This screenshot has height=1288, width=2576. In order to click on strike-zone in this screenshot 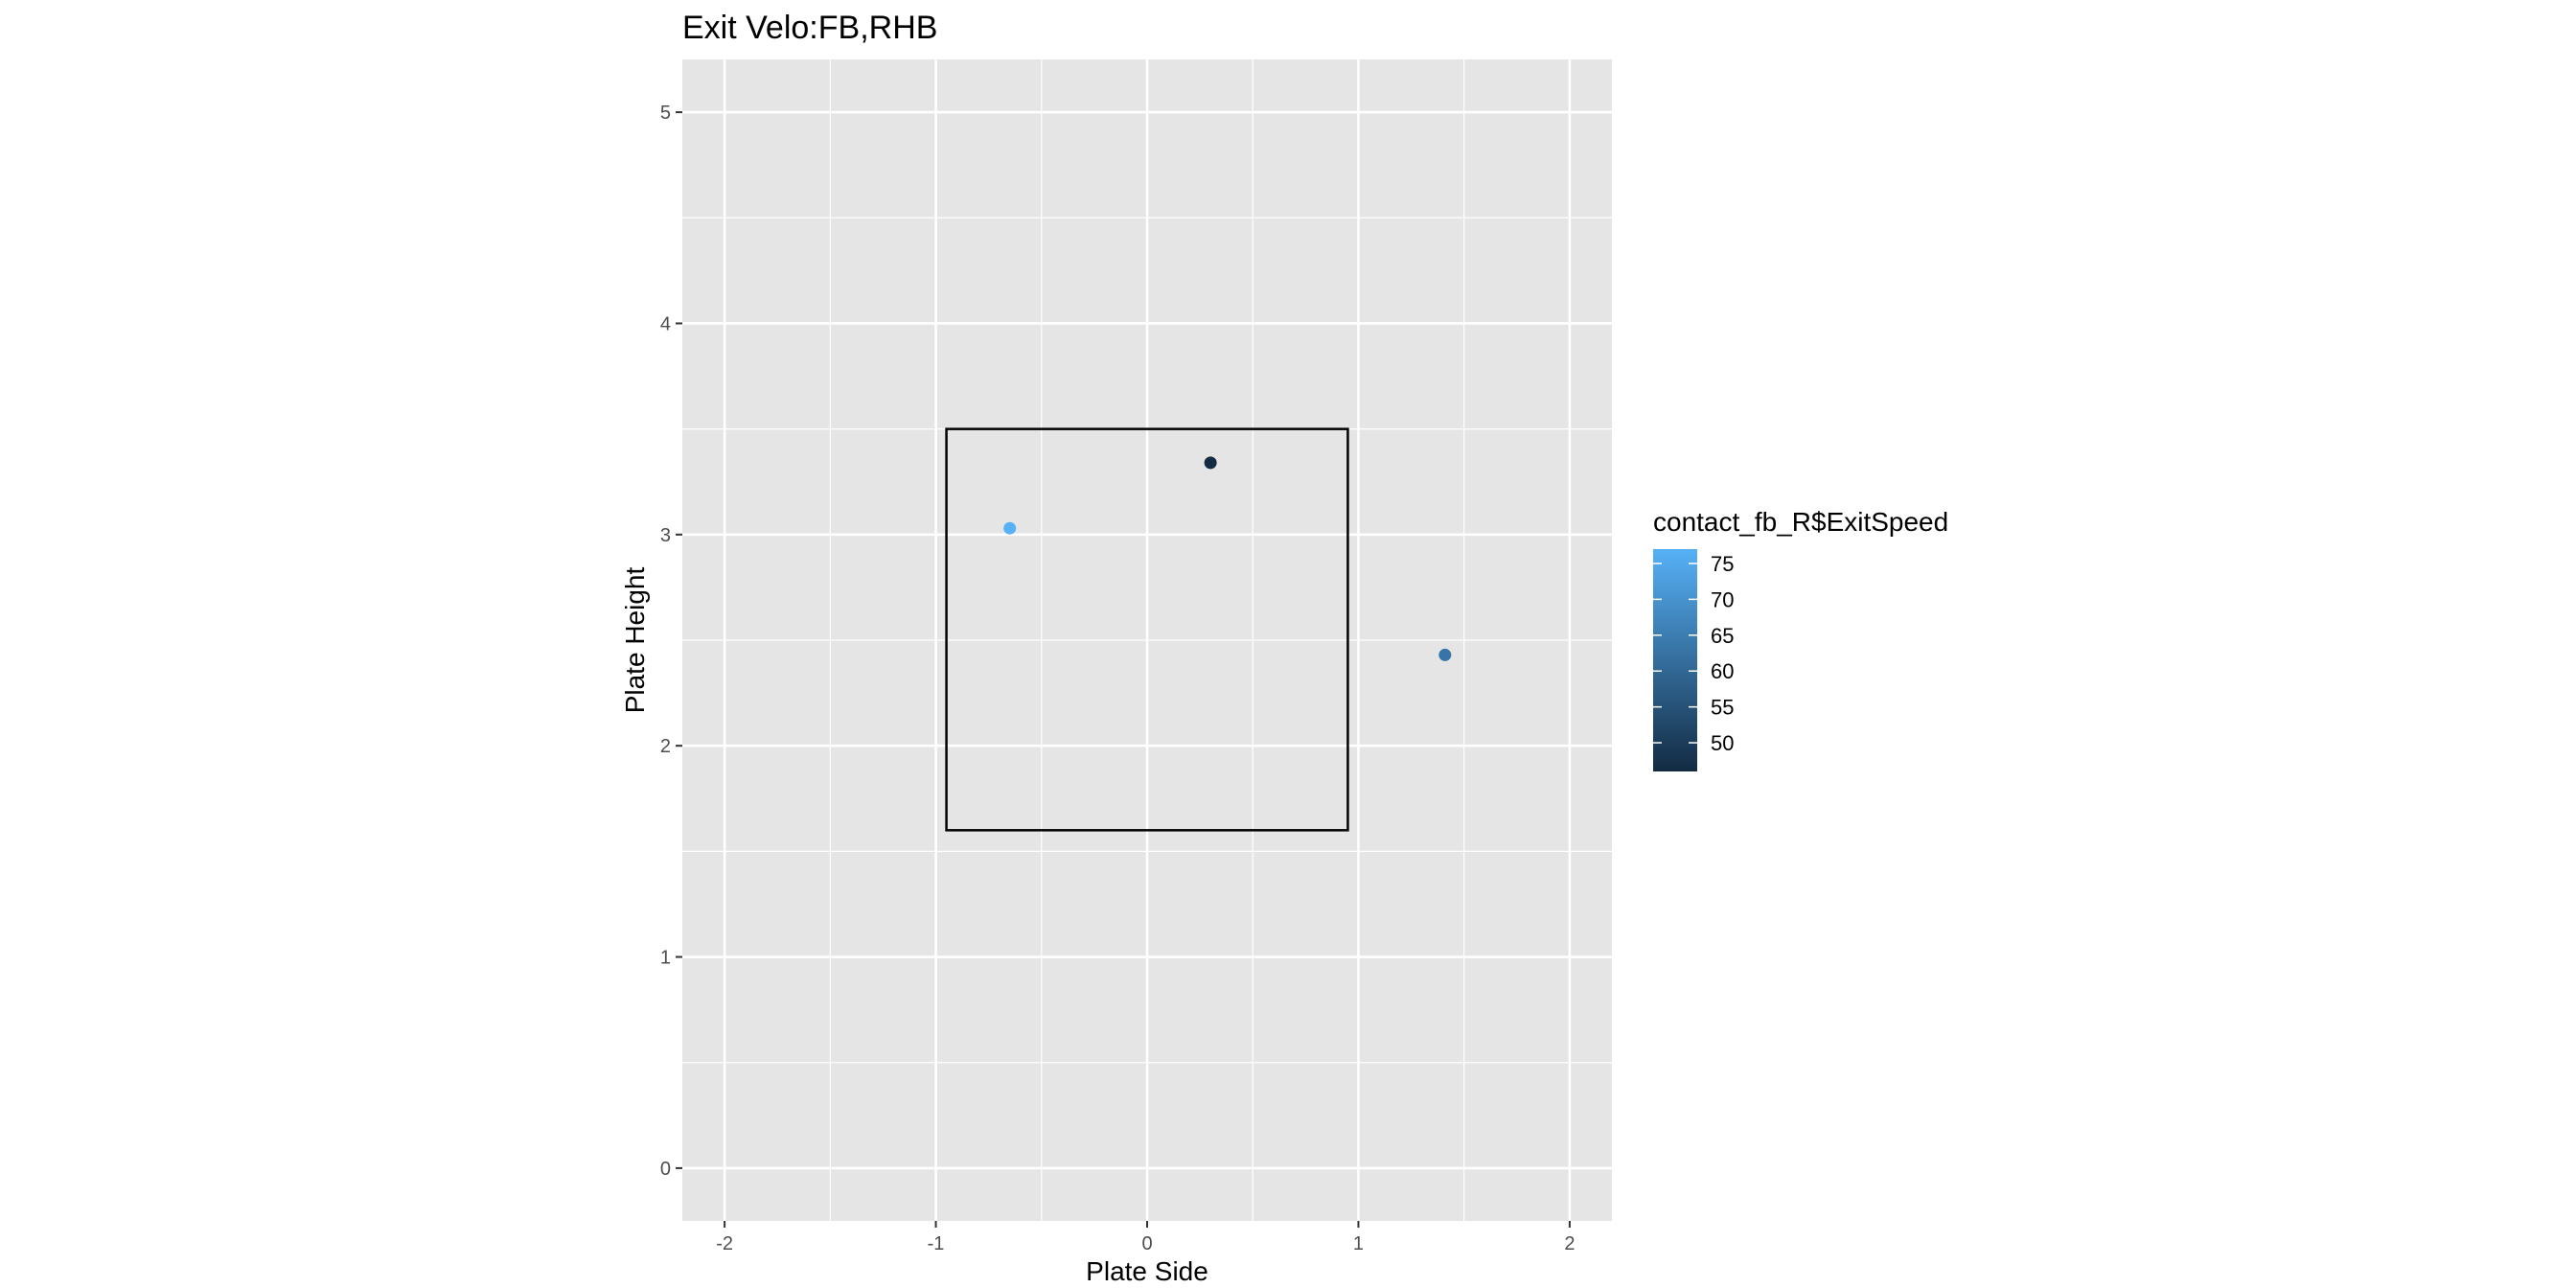, I will do `click(1147, 629)`.